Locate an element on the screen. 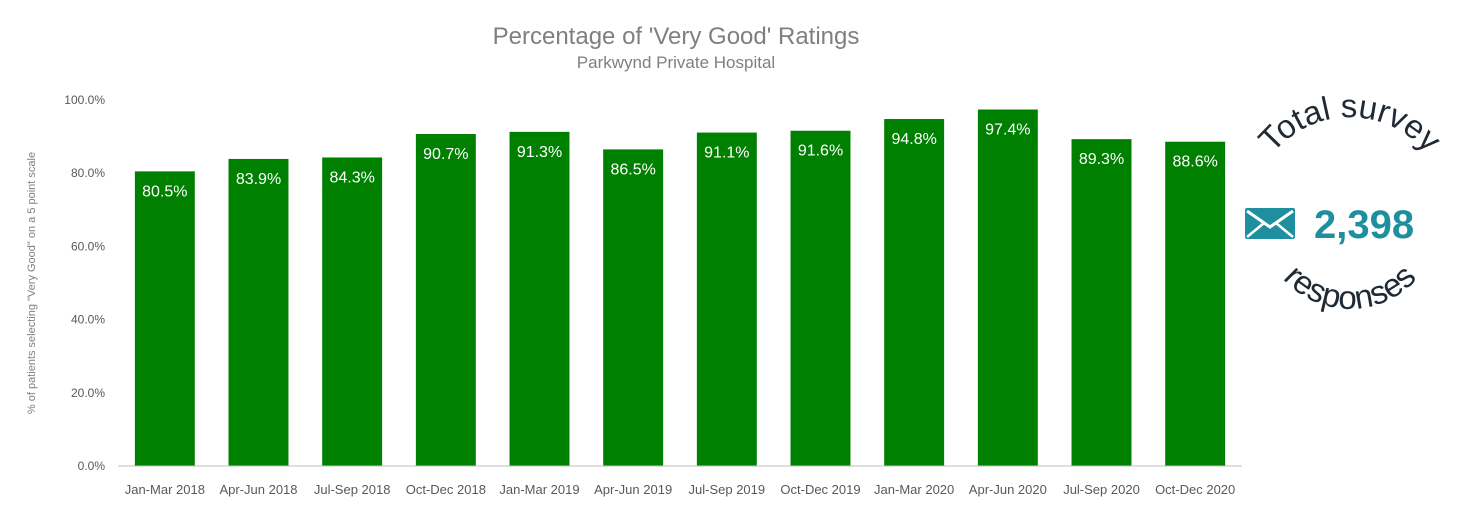  bar-data-label: 91.1% is located at coordinates (726, 153).